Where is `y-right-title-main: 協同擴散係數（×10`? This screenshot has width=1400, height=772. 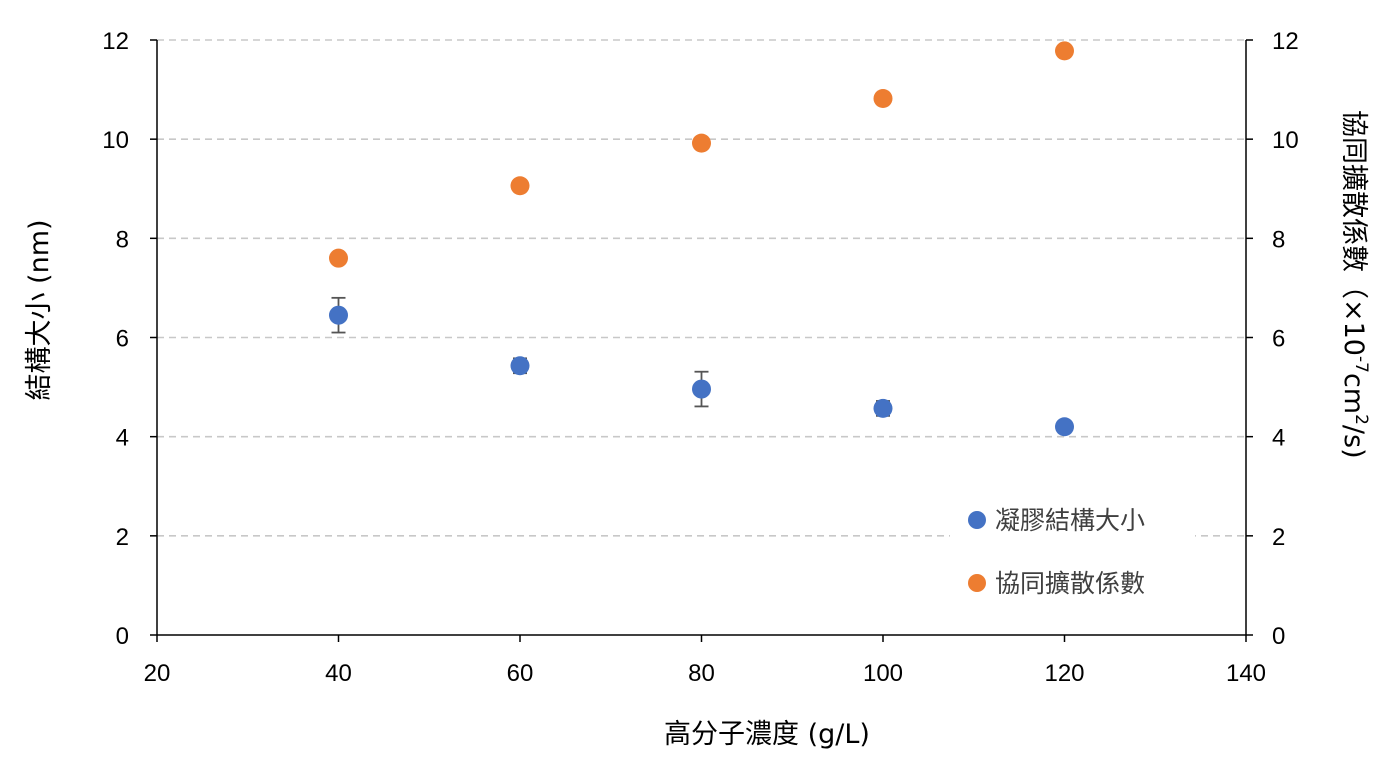
y-right-title-main: 協同擴散係數（×10 is located at coordinates (1353, 233).